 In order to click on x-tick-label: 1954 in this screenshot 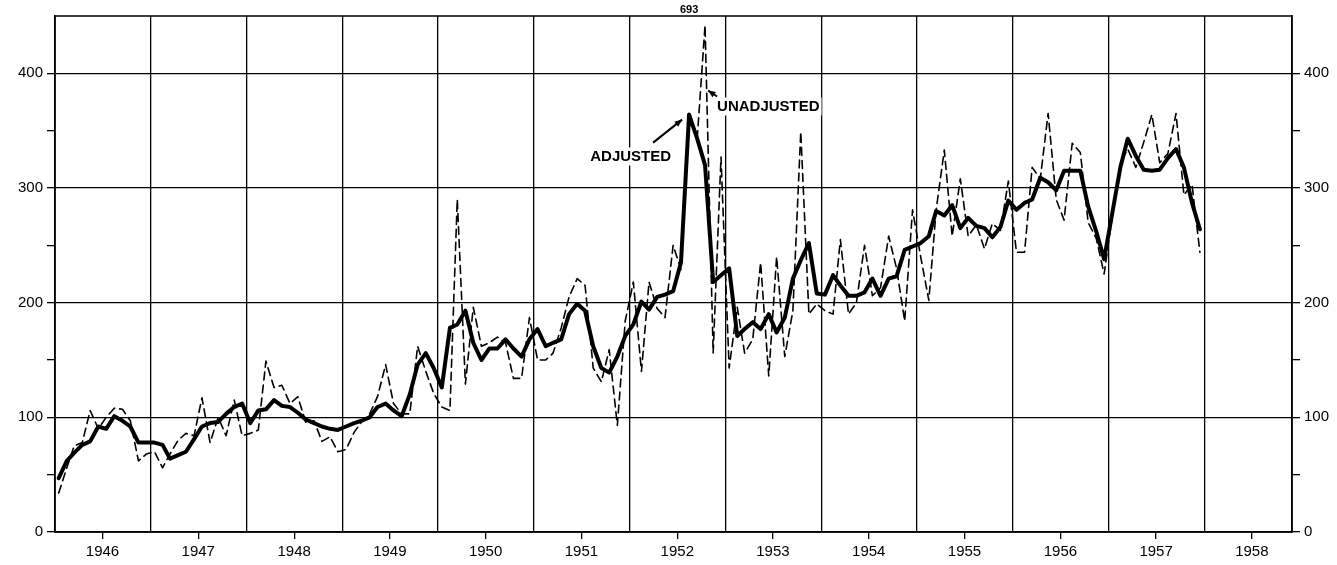, I will do `click(869, 551)`.